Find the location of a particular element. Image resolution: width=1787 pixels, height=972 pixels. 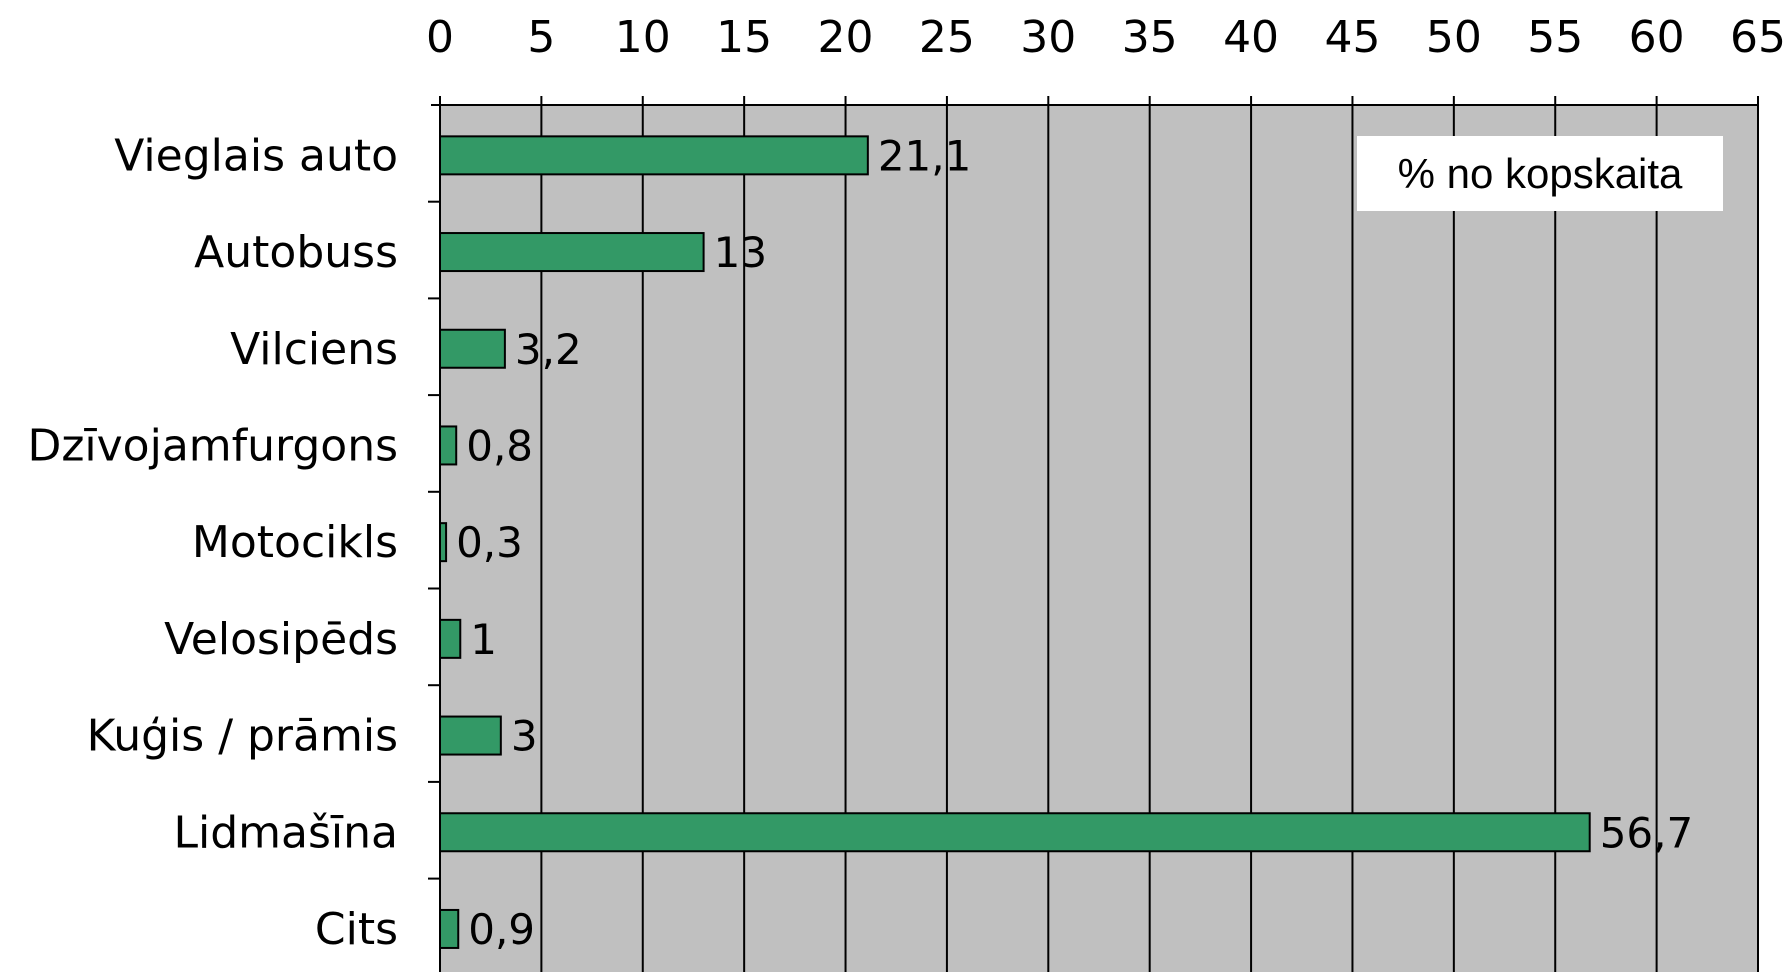

x-tick-label: 10 is located at coordinates (643, 37).